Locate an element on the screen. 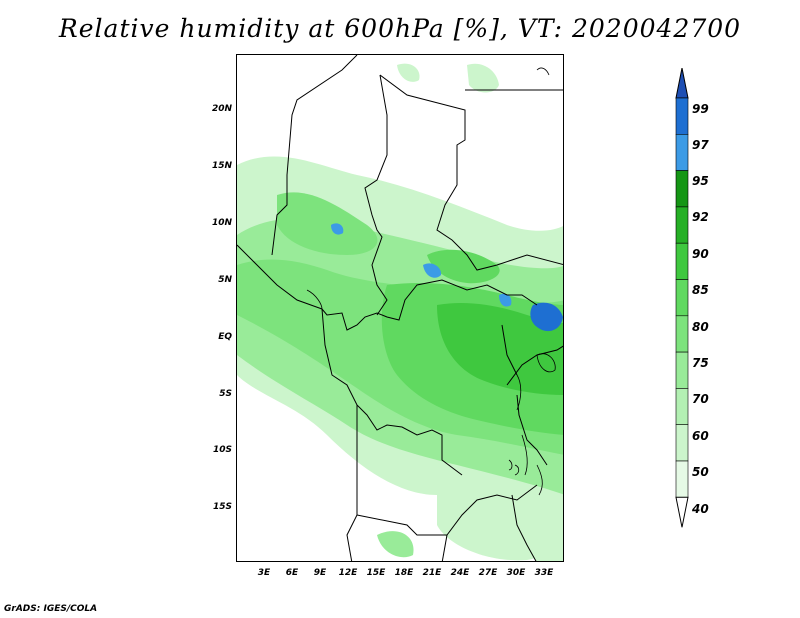 This screenshot has width=800, height=618. colorbar-label-50: 50 is located at coordinates (700, 472).